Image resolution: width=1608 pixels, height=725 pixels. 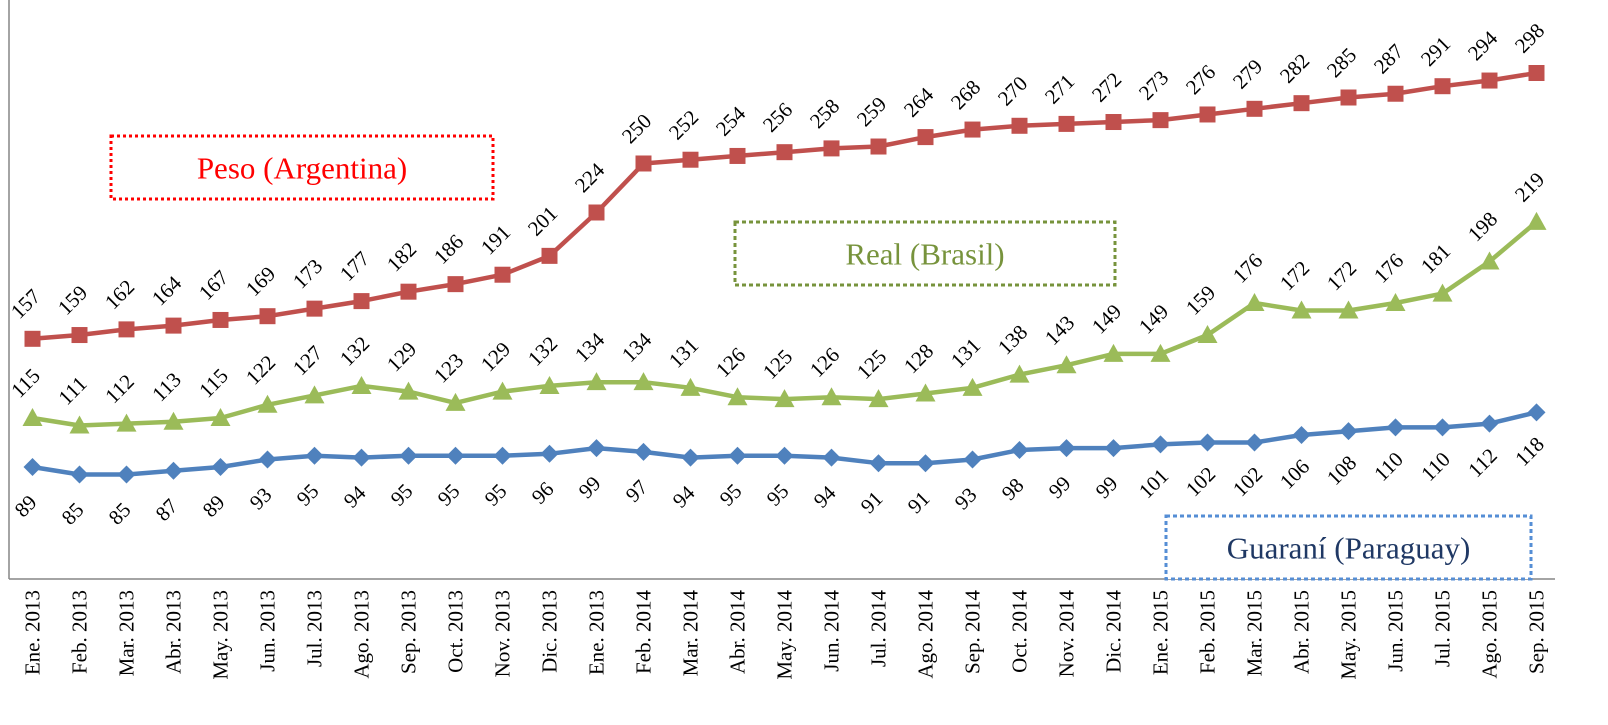 What do you see at coordinates (543, 493) in the screenshot?
I see `data-label: 96` at bounding box center [543, 493].